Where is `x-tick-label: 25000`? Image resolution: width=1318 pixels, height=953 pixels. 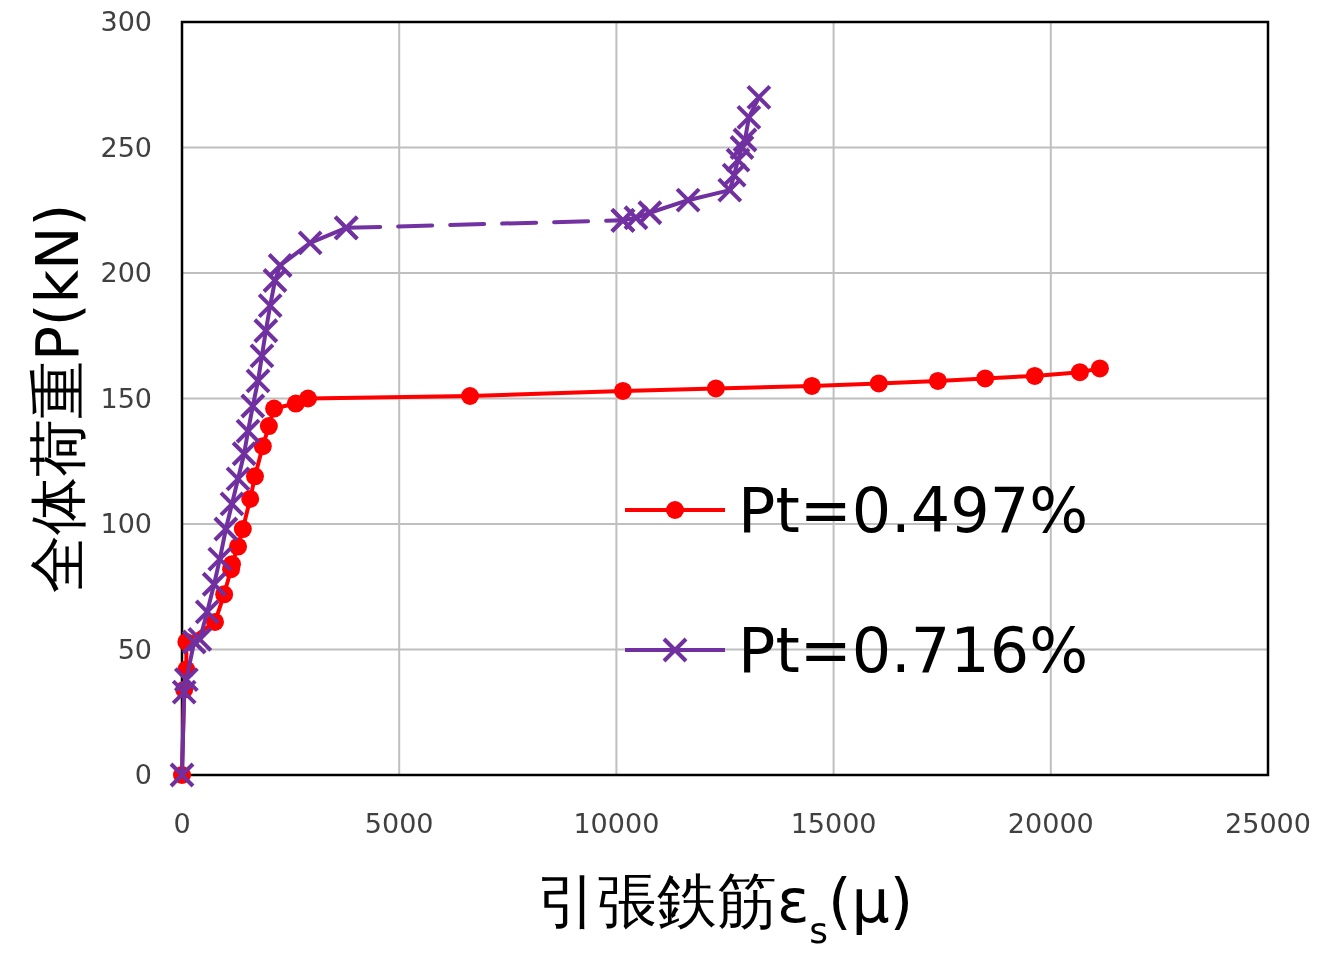 x-tick-label: 25000 is located at coordinates (1268, 823).